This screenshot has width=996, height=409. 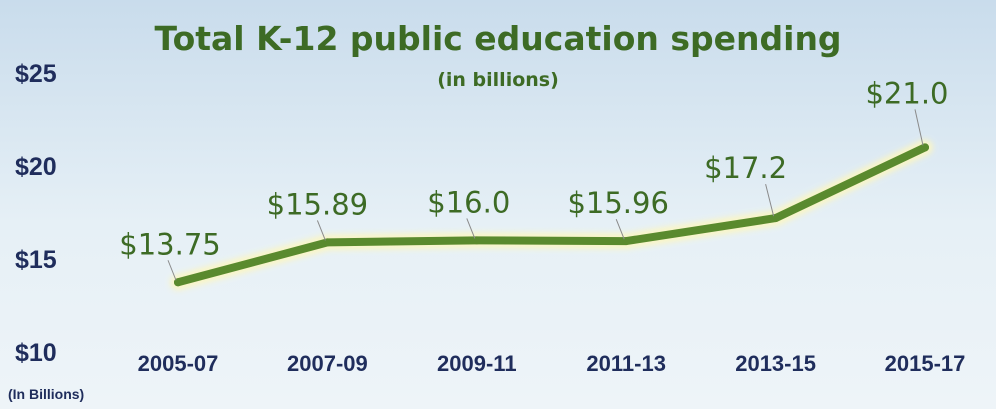 What do you see at coordinates (477, 363) in the screenshot?
I see `x-tick-label: 2009-11` at bounding box center [477, 363].